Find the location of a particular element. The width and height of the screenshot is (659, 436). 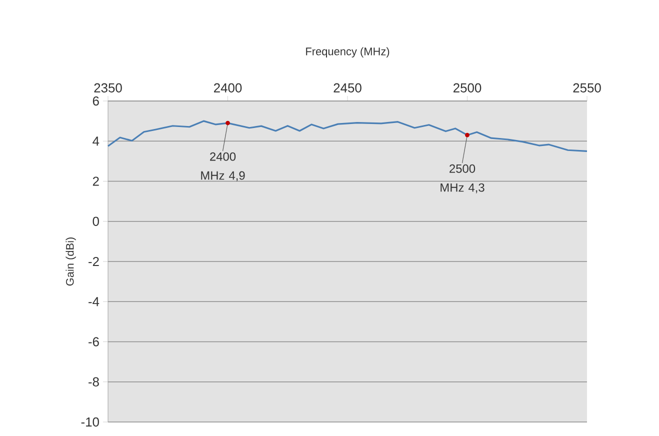

x-tick-label: 2450 is located at coordinates (348, 87).